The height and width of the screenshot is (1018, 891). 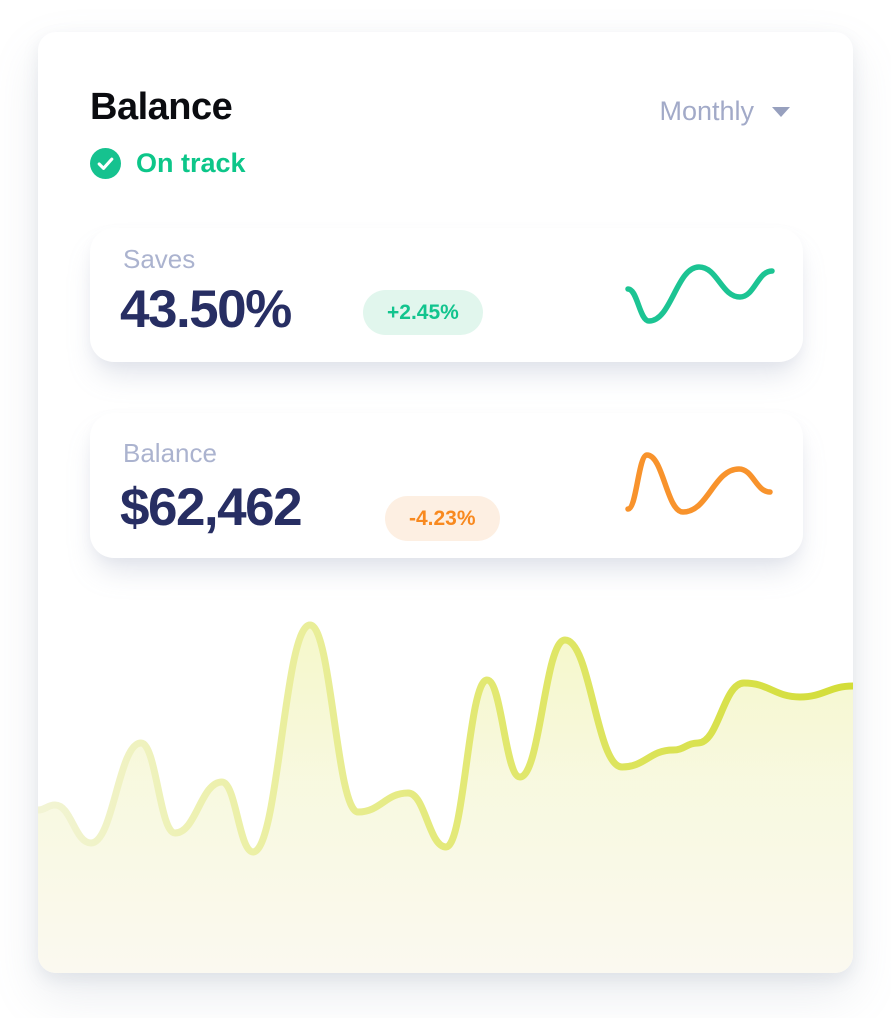 I want to click on period-dropdown: Monthly, so click(x=725, y=111).